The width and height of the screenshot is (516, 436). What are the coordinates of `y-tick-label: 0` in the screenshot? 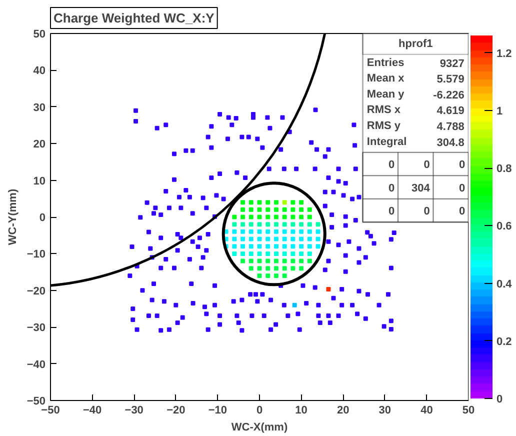 It's located at (42, 218).